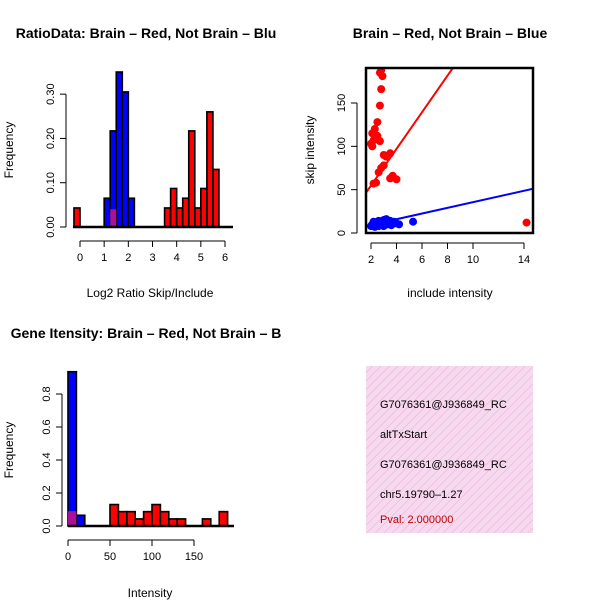  Describe the element at coordinates (422, 260) in the screenshot. I see `scatter-x-tick-label: 6` at that location.